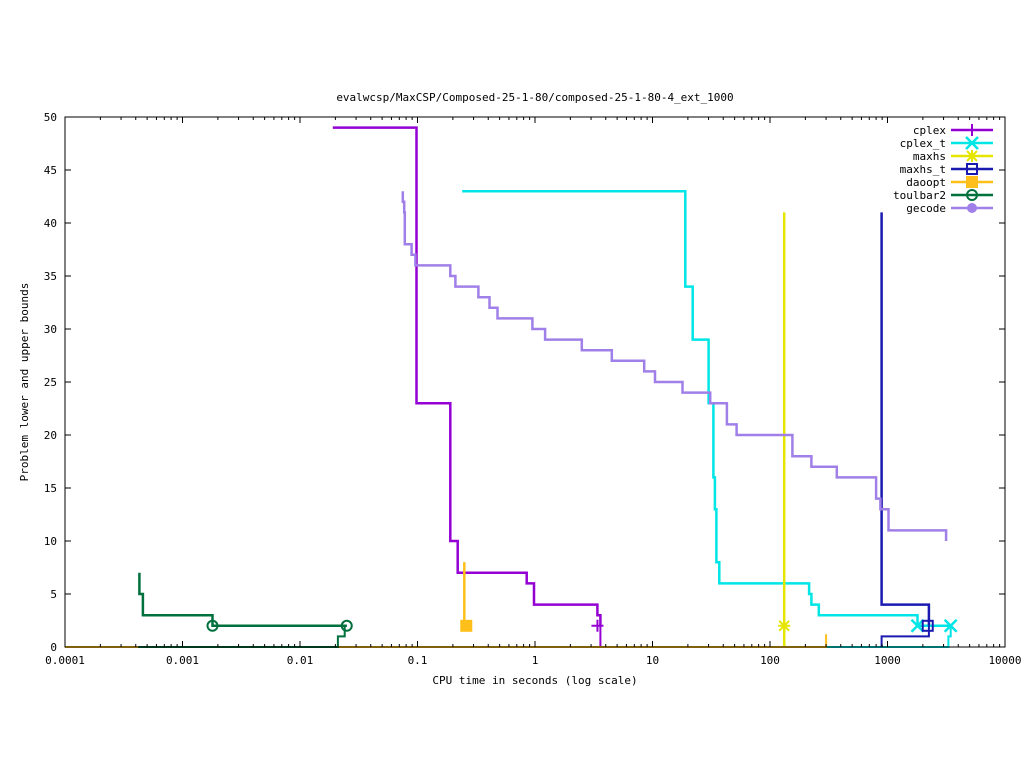 The width and height of the screenshot is (1024, 768). Describe the element at coordinates (50, 329) in the screenshot. I see `y-tick-label: 30` at that location.